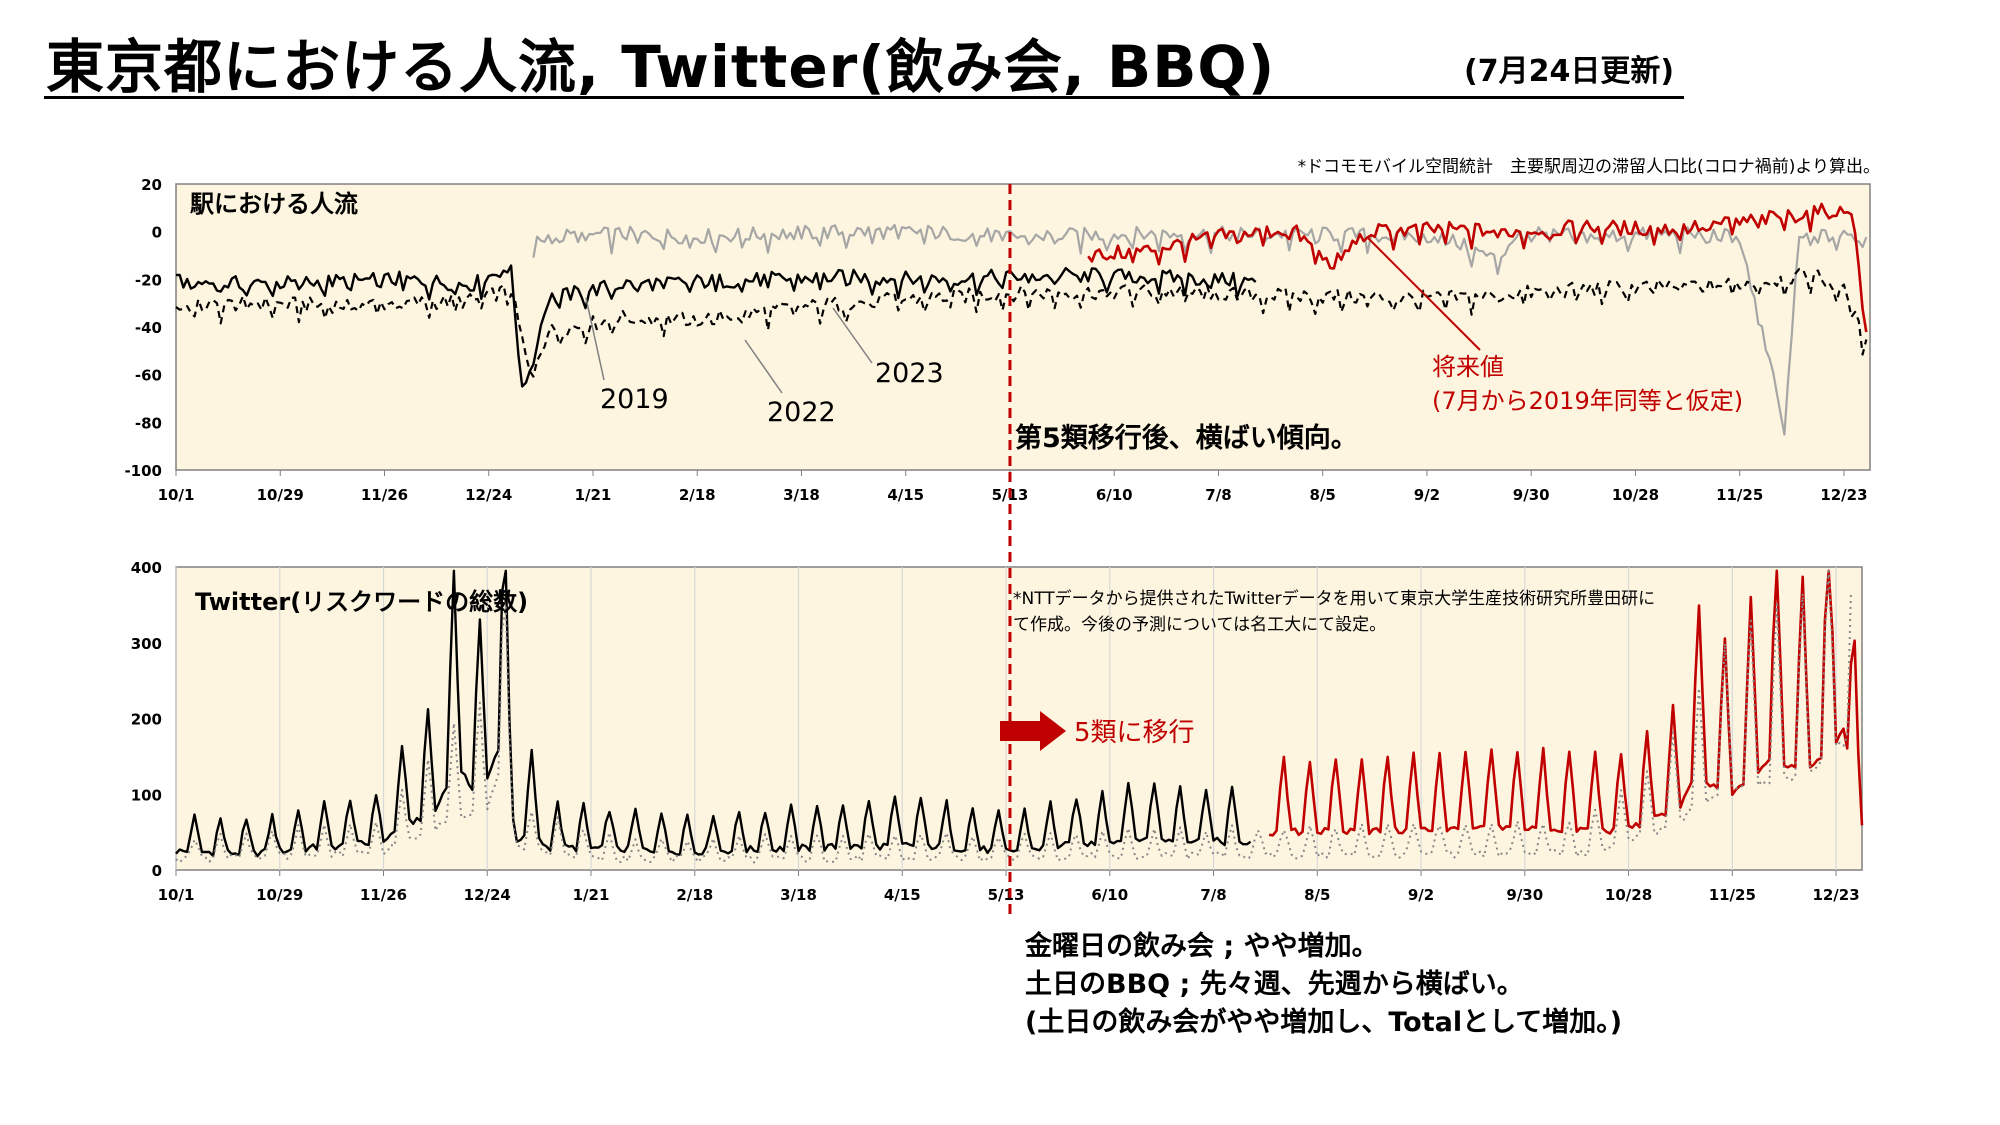 This screenshot has width=2000, height=1125. Describe the element at coordinates (634, 399) in the screenshot. I see `label-2019: 2019` at that location.